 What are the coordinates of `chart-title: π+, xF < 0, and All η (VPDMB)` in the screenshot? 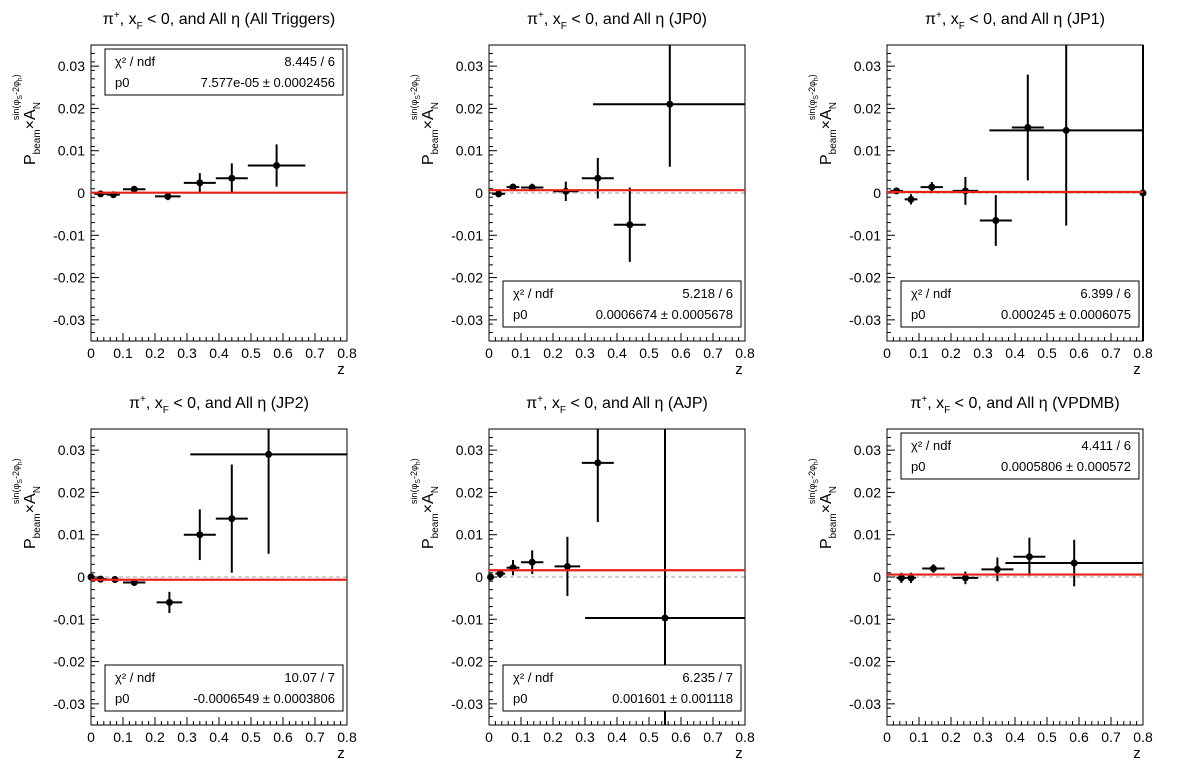 It's located at (1014, 405).